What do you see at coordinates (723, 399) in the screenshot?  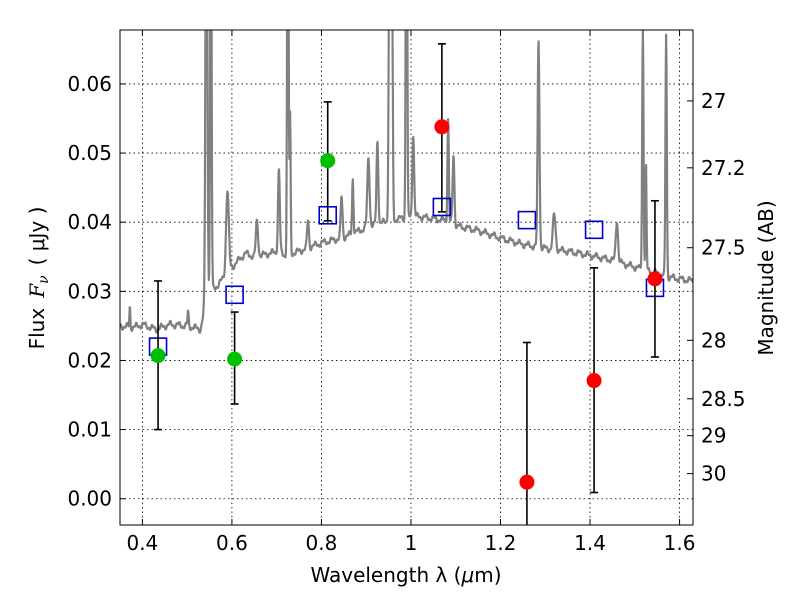 I see `right-tick-label: 28.5` at bounding box center [723, 399].